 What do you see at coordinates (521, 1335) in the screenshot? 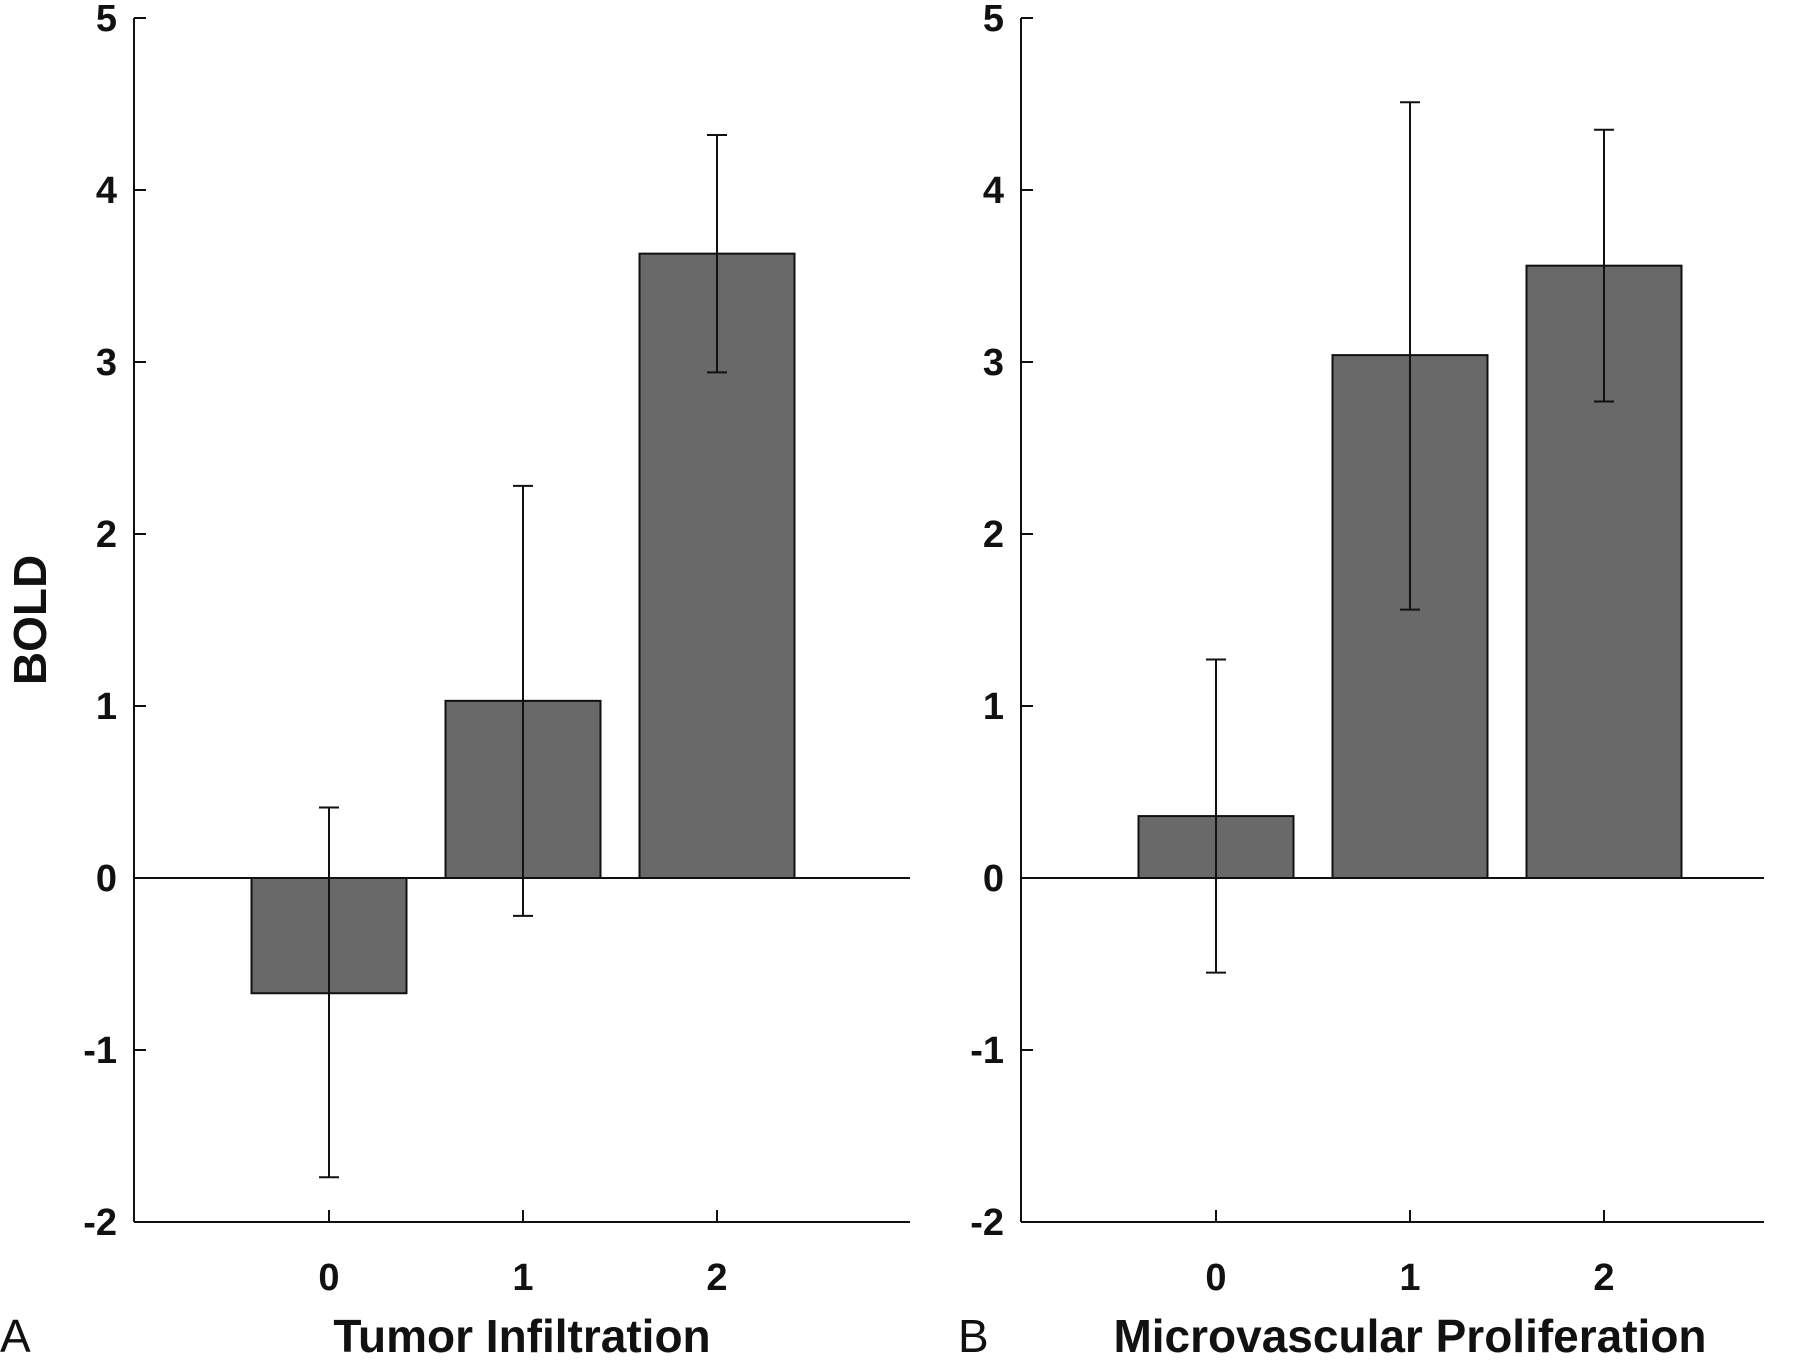
I see `x-axis-title: Tumor Infiltration` at bounding box center [521, 1335].